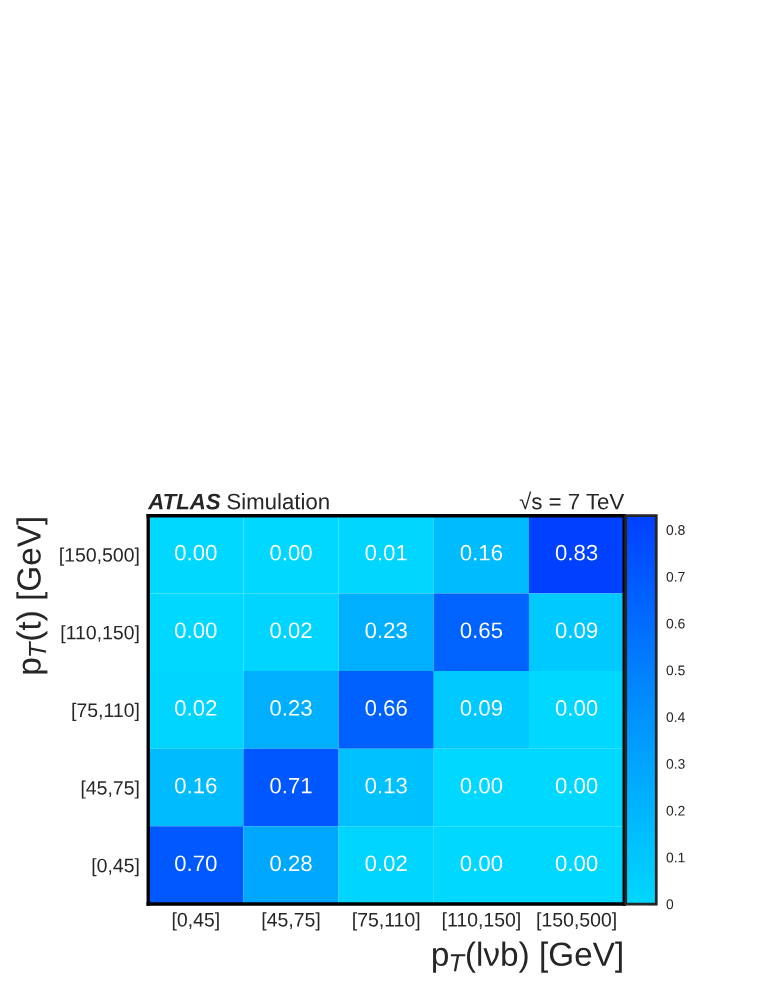 This screenshot has height=988, width=764. What do you see at coordinates (386, 785) in the screenshot?
I see `data-label: 0.13` at bounding box center [386, 785].